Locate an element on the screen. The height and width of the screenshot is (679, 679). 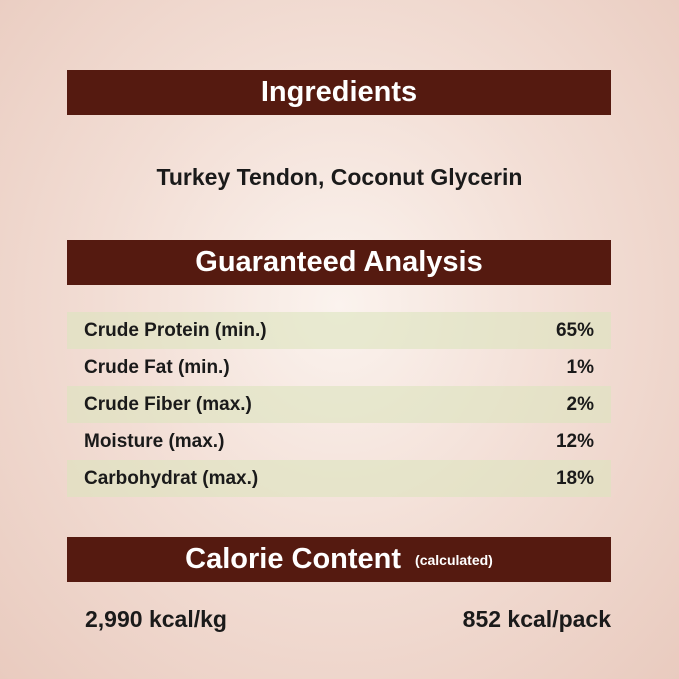
calorie-note: (calculated) is located at coordinates (454, 559).